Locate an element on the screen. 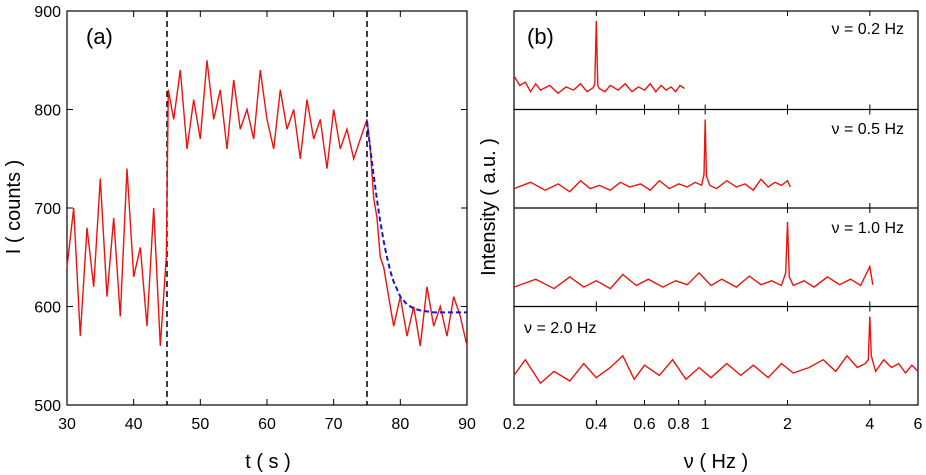 The height and width of the screenshot is (475, 926). panel-b-xtick-label: 2 is located at coordinates (787, 424).